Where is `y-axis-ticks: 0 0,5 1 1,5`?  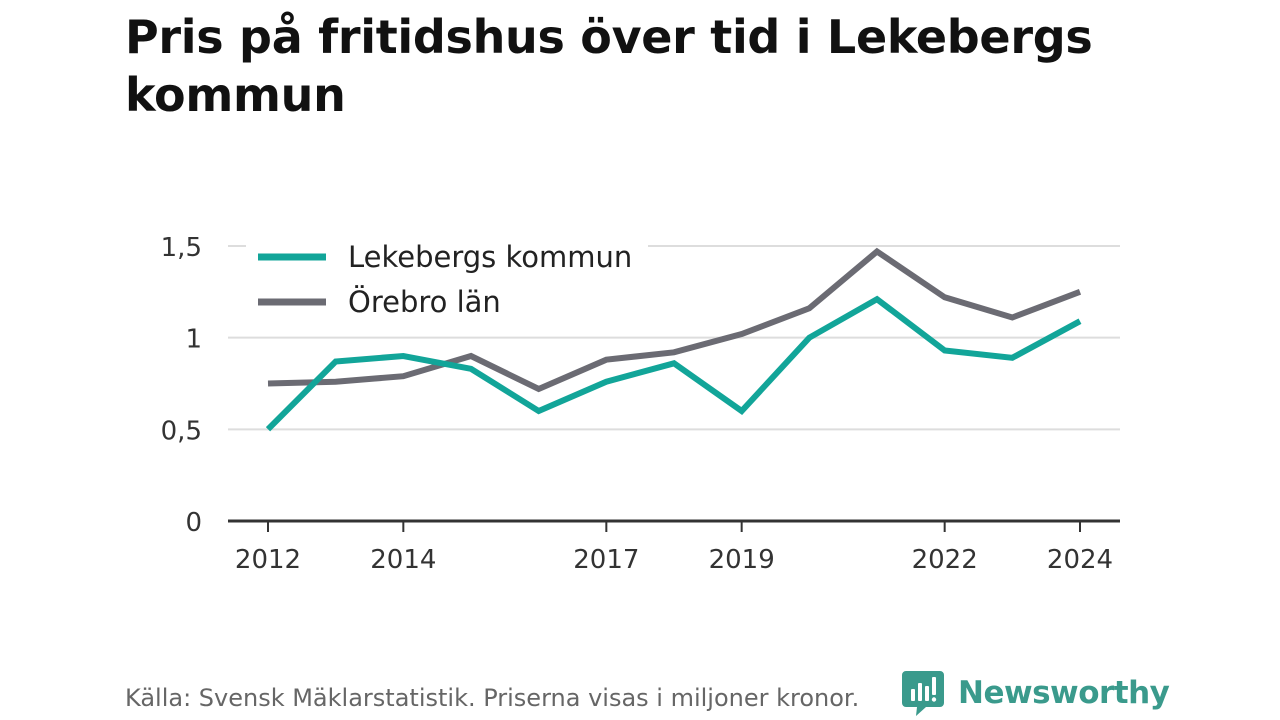
y-axis-ticks: 0 0,5 1 1,5 is located at coordinates (181, 385).